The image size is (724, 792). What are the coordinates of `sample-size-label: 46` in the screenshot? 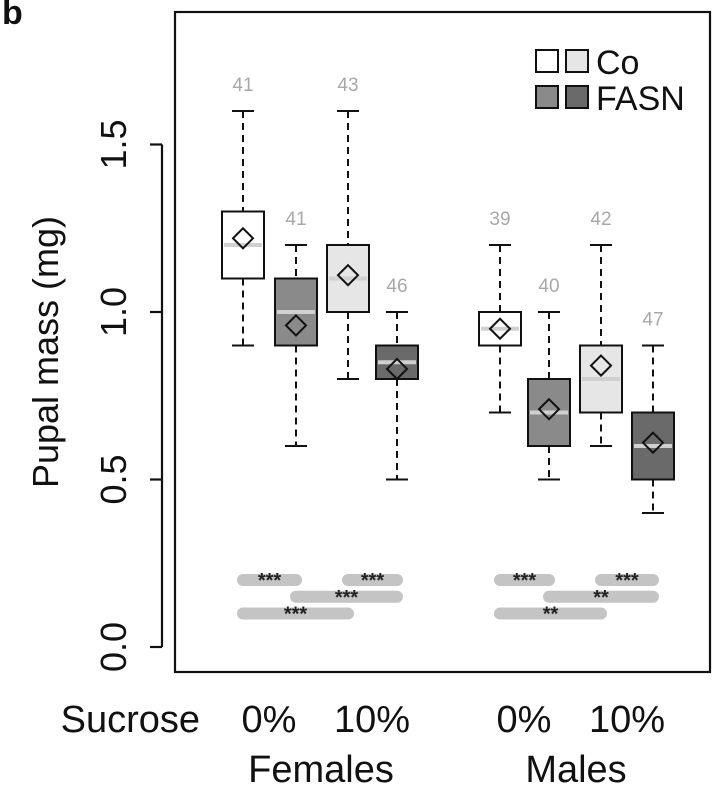 It's located at (396, 286).